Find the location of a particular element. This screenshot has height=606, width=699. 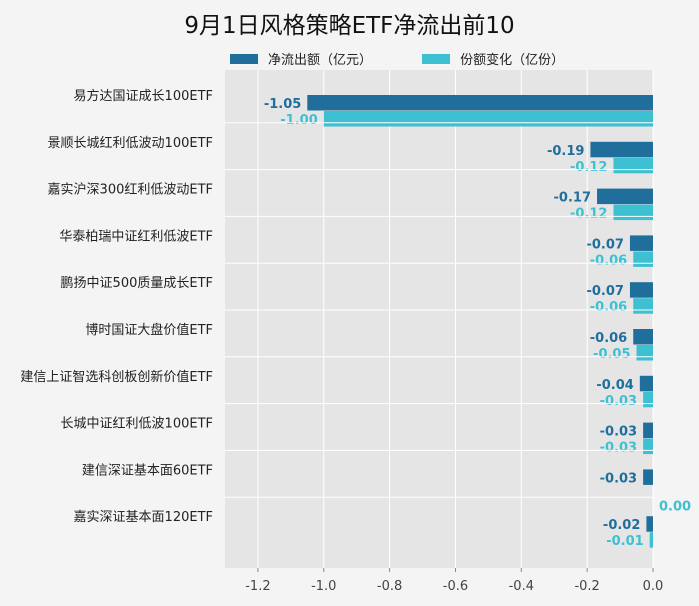

category-label: 长城中证红利低波100ETF is located at coordinates (137, 424).